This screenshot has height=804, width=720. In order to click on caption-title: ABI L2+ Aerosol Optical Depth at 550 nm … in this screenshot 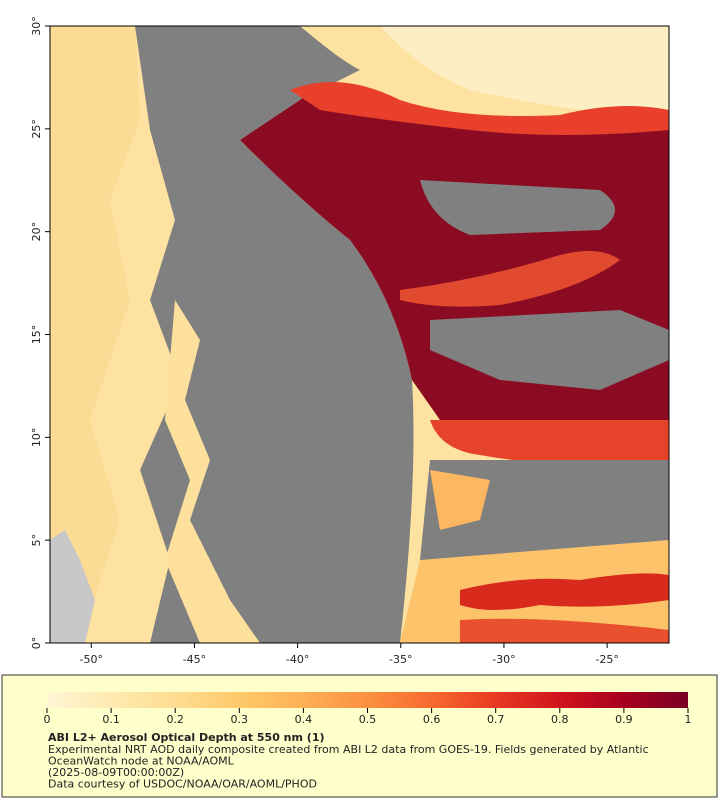, I will do `click(186, 737)`.